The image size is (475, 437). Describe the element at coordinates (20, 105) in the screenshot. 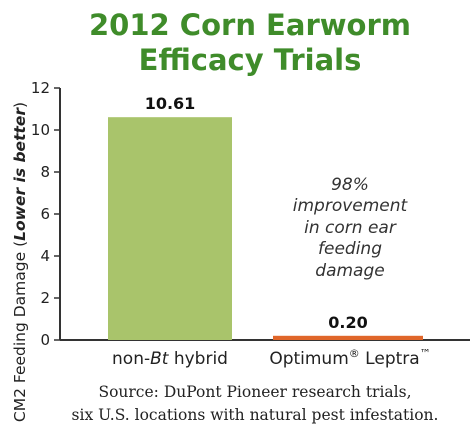

I see `y-axis-label-suffix: )` at that location.